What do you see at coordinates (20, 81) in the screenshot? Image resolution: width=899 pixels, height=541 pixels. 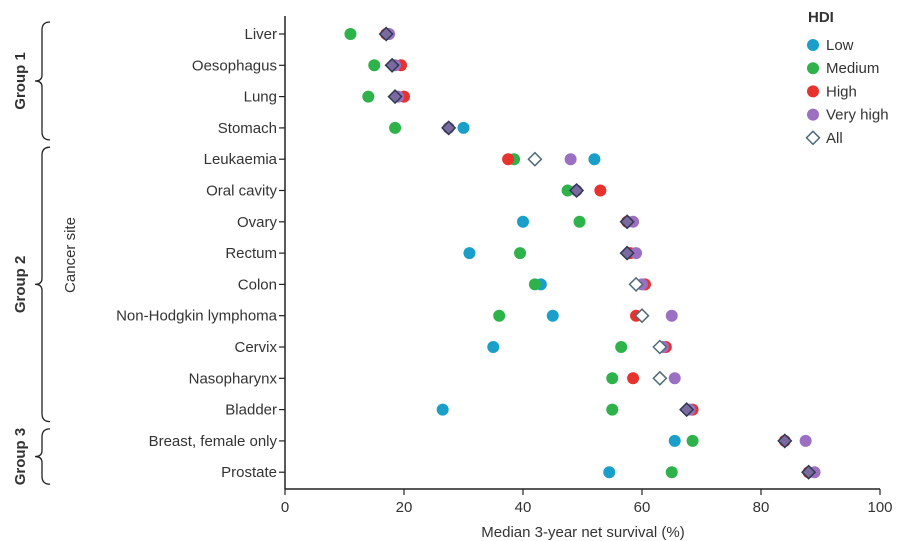 I see `group-label: Group 1` at bounding box center [20, 81].